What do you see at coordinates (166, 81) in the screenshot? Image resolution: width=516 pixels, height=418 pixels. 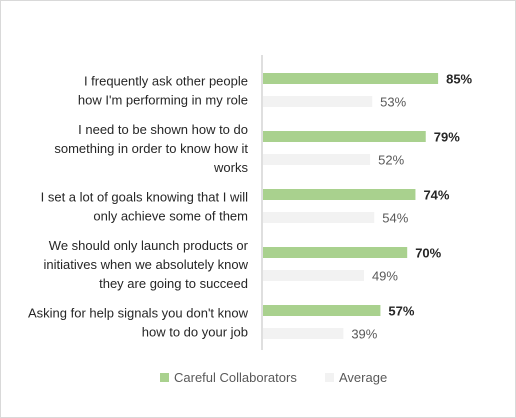 I see `category-label: I frequently ask other people` at bounding box center [166, 81].